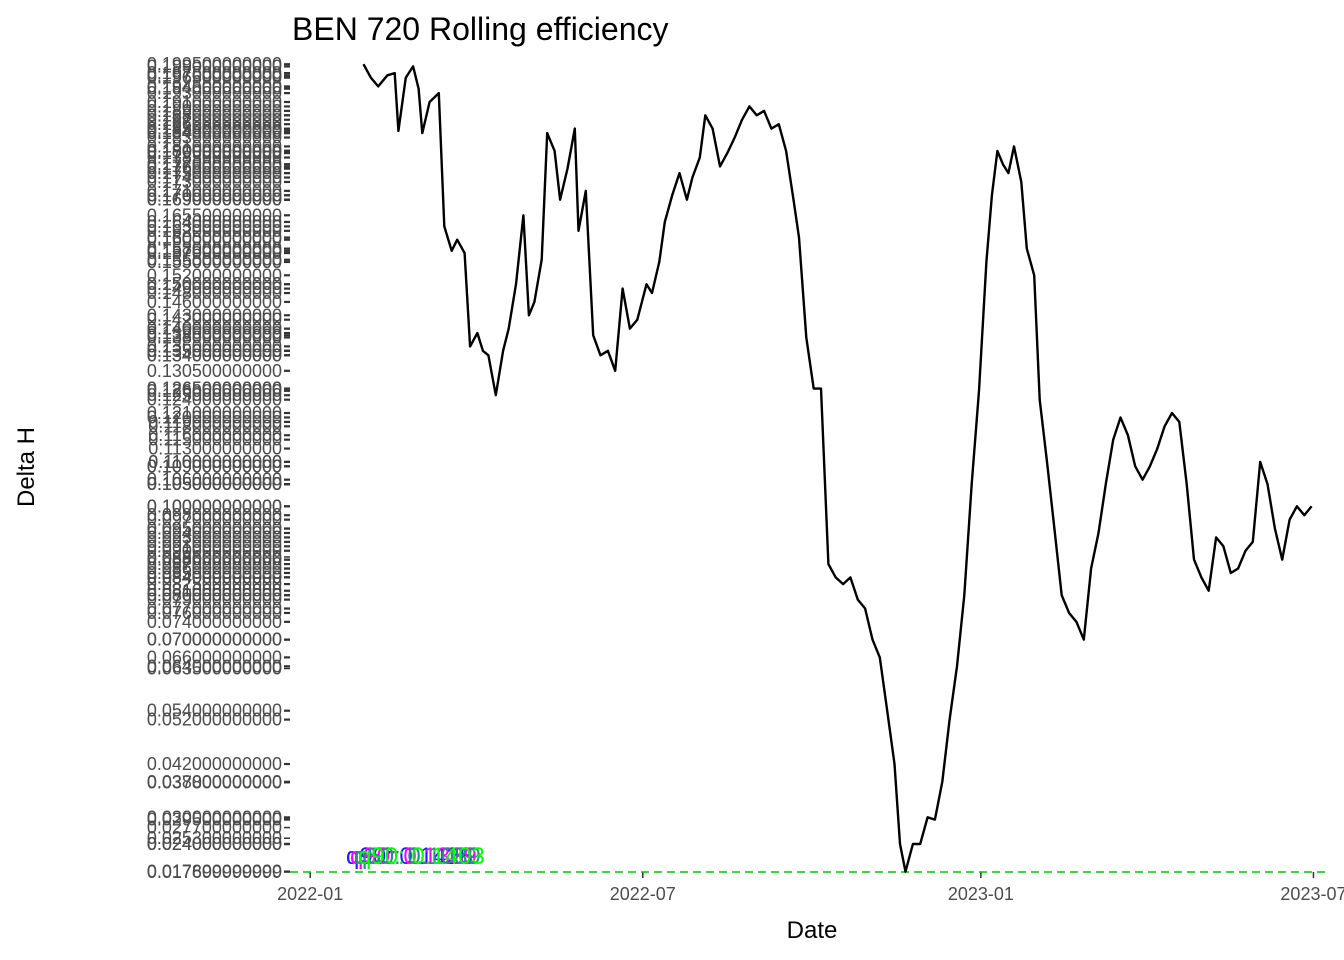  Describe the element at coordinates (812, 930) in the screenshot. I see `x-axis-title: Date` at that location.